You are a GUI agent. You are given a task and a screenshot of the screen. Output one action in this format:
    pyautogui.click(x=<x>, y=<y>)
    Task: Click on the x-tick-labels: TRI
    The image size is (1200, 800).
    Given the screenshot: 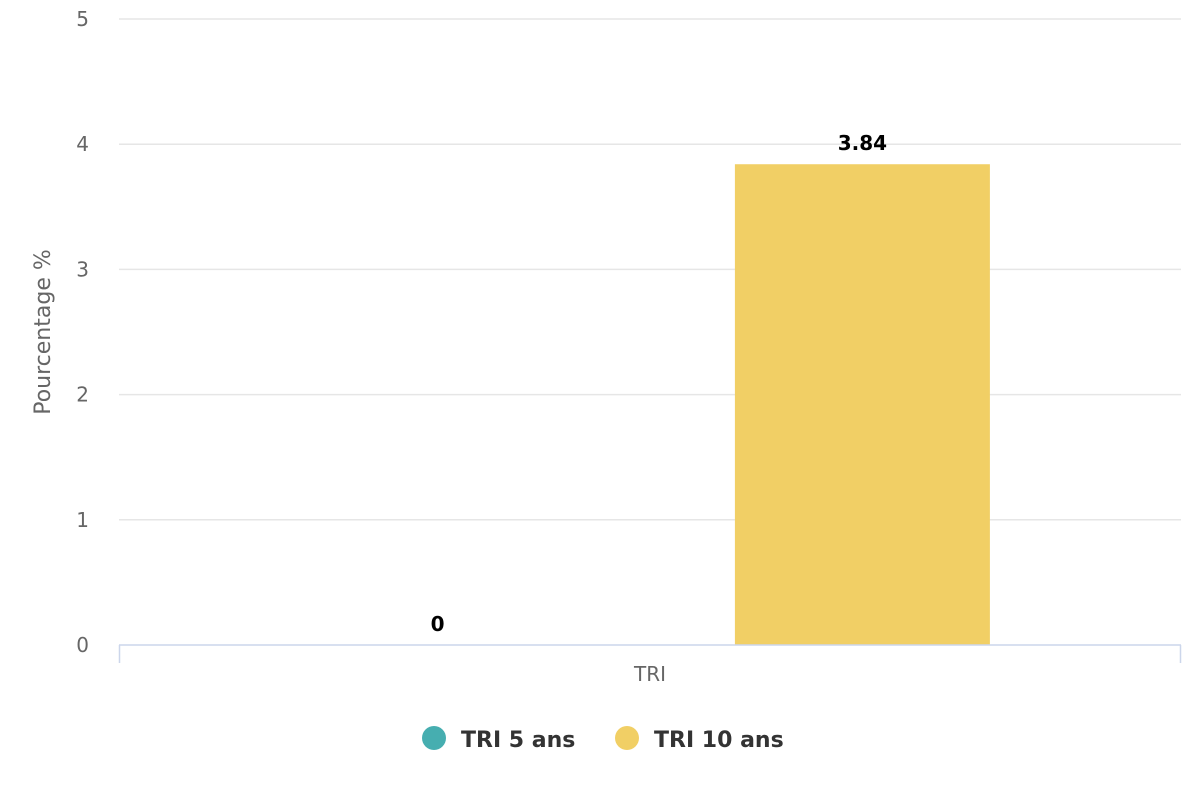 What is the action you would take?
    pyautogui.click(x=649, y=674)
    